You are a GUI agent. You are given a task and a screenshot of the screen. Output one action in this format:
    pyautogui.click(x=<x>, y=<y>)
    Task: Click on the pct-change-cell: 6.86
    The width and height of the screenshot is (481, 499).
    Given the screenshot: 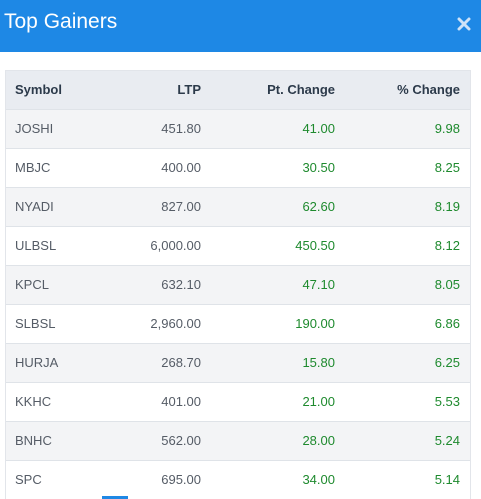 What is the action you would take?
    pyautogui.click(x=447, y=323)
    